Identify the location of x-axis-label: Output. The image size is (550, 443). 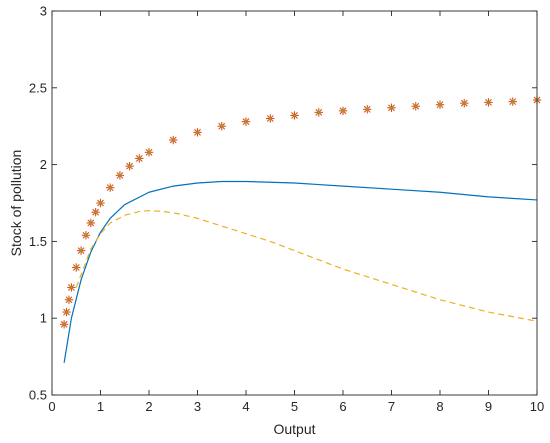
(294, 429).